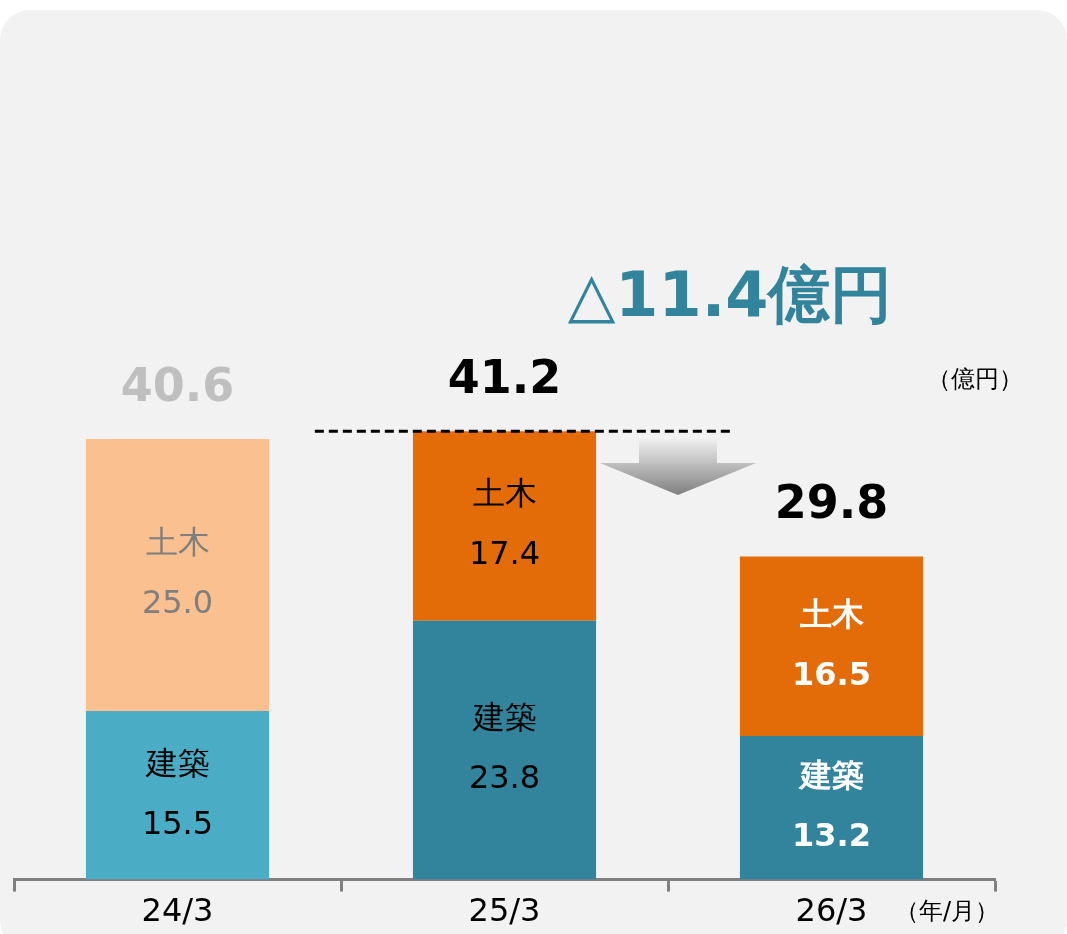 The height and width of the screenshot is (934, 1067). I want to click on x-tick-label: 25/3, so click(504, 910).